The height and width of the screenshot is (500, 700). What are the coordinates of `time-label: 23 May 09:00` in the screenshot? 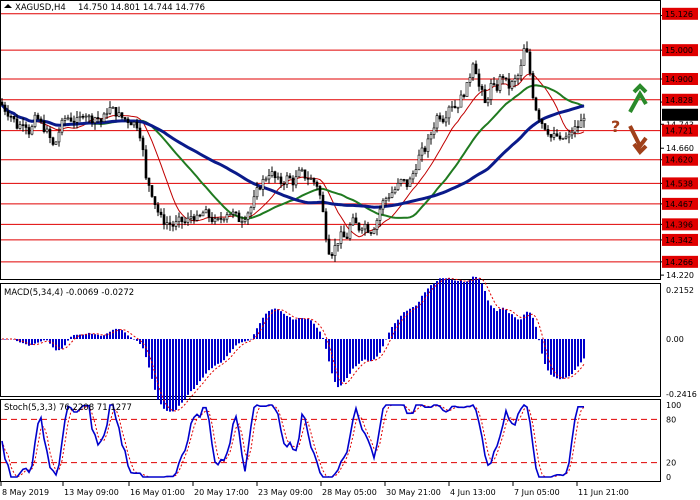 It's located at (285, 492).